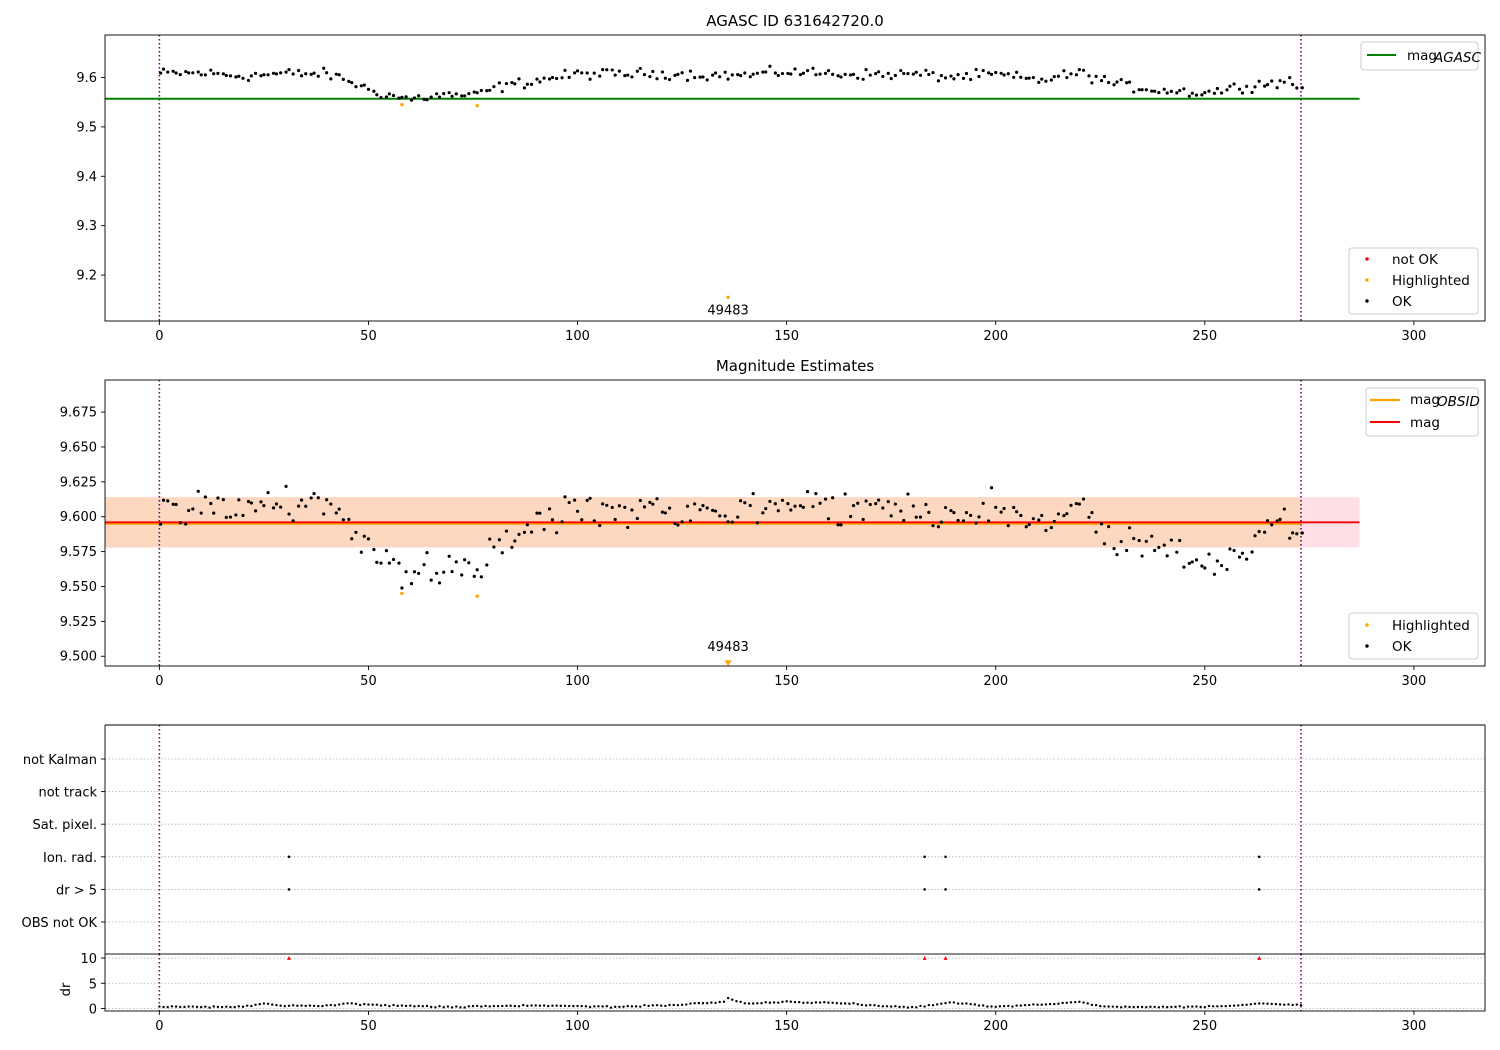  Describe the element at coordinates (289, 958) in the screenshot. I see `dr-clipped-marker` at that location.